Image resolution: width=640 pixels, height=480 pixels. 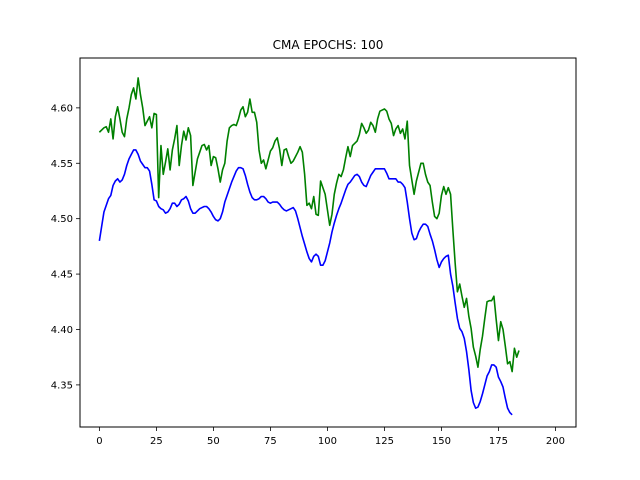 I want to click on x-axis-ticks: 0 25 50 75 100 125 150 175 200, so click(x=330, y=437).